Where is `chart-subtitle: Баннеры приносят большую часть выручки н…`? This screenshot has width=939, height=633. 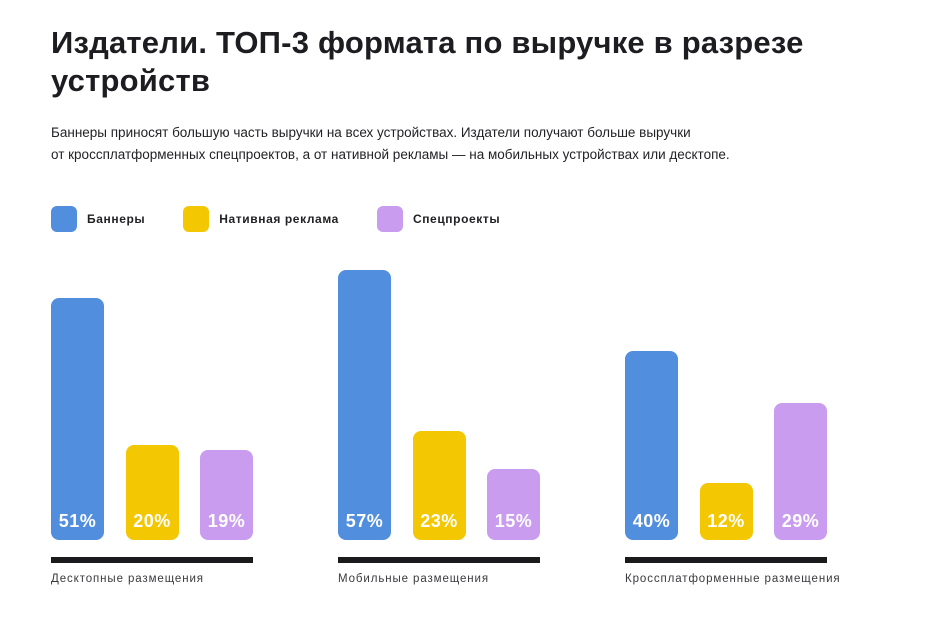 chart-subtitle: Баннеры приносят большую часть выручки н… is located at coordinates (466, 144).